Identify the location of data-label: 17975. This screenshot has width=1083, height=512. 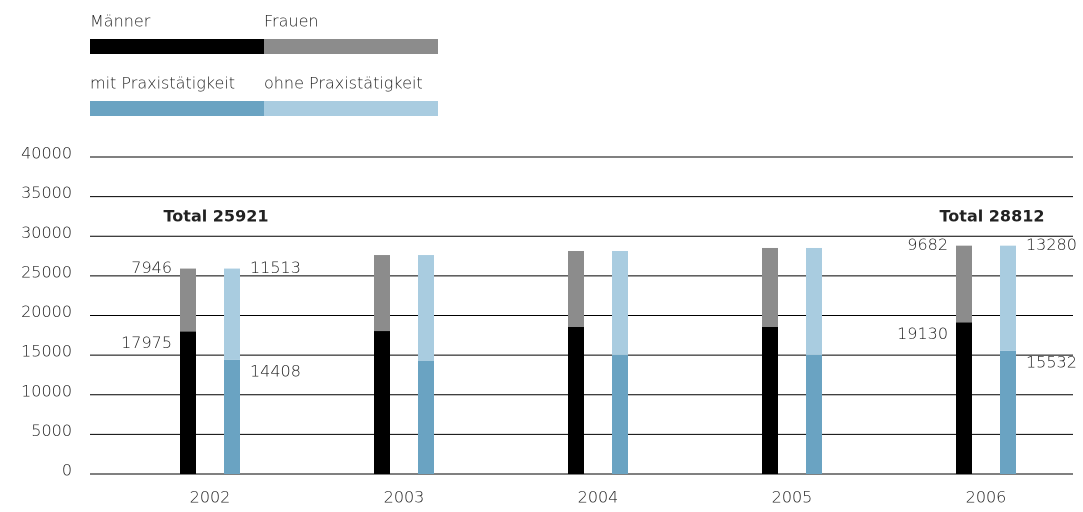
(146, 342).